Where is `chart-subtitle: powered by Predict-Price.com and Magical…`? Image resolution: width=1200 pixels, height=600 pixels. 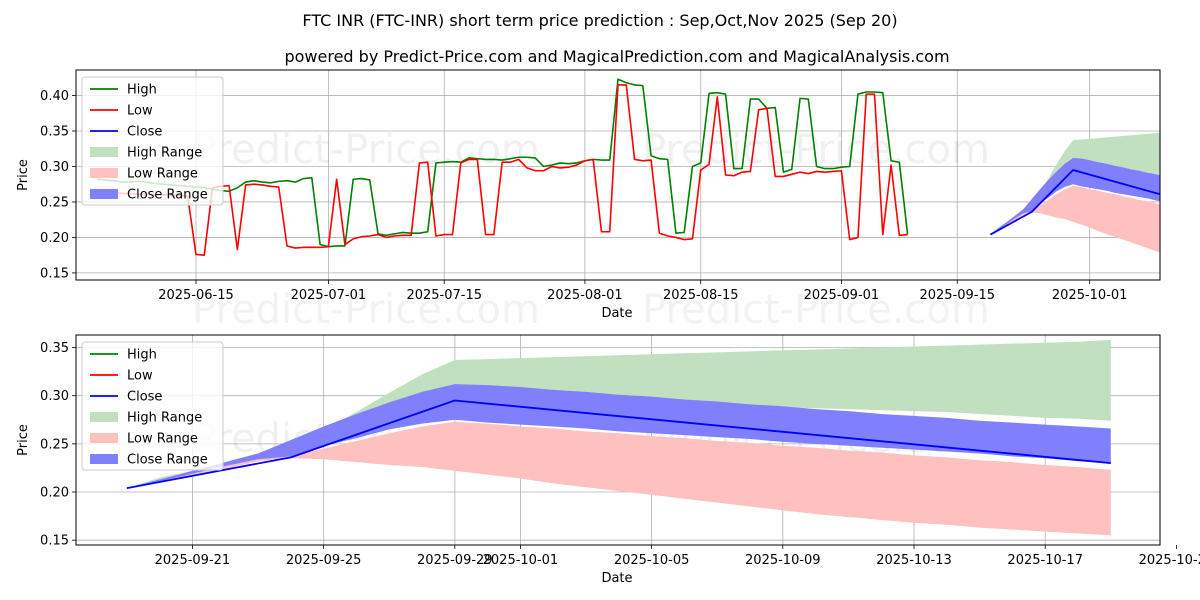
chart-subtitle: powered by Predict-Price.com and Magical… is located at coordinates (616, 56).